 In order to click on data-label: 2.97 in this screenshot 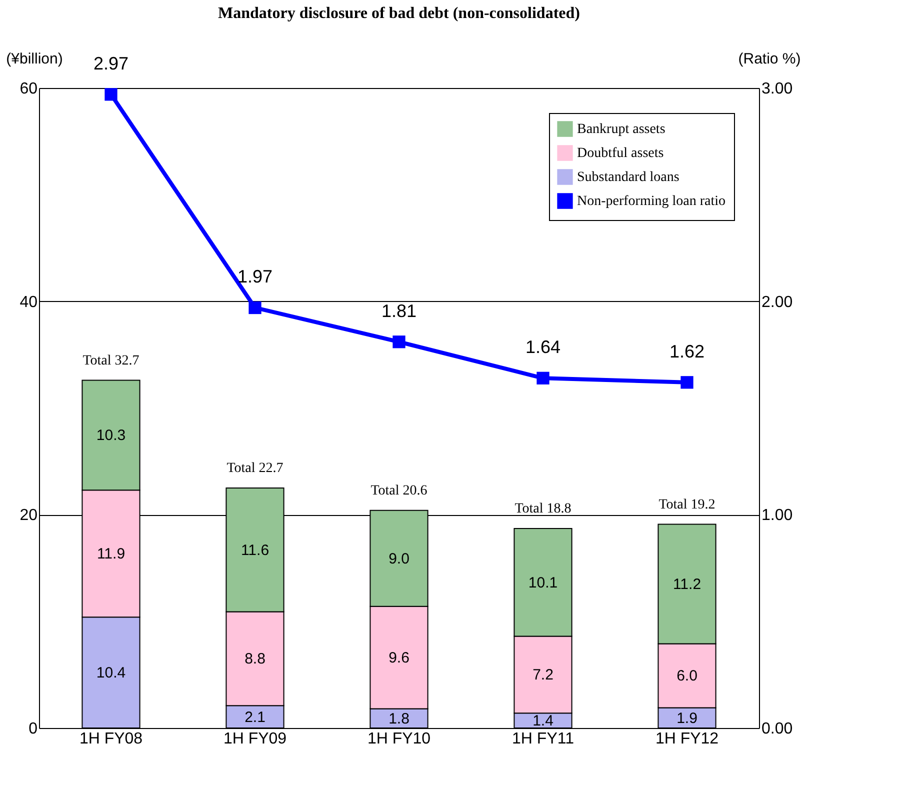, I will do `click(111, 63)`.